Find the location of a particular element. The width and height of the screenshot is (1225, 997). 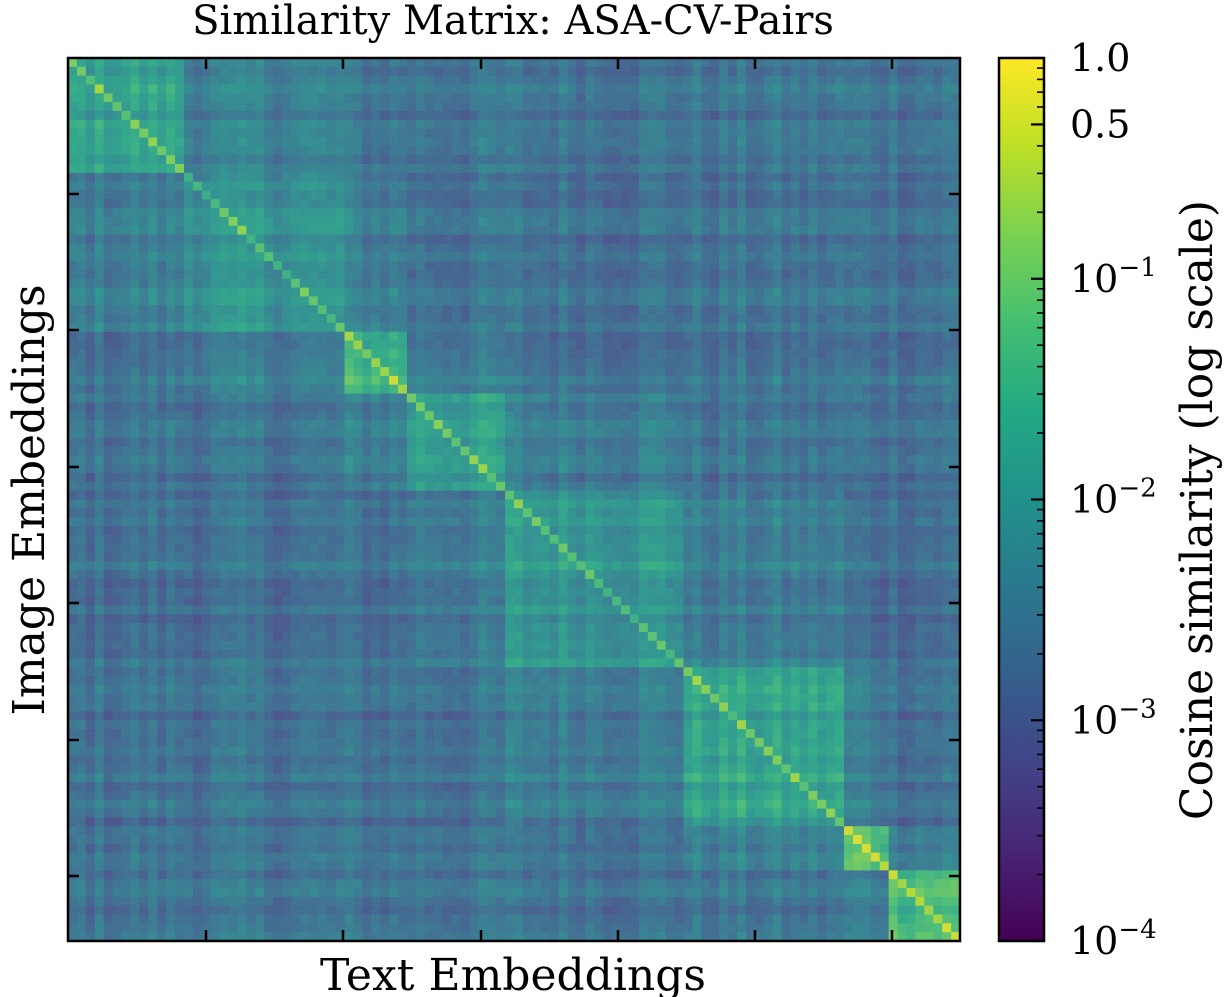

chart-title: Similarity Matrix: ASA-CV-Pairs is located at coordinates (513, 22).